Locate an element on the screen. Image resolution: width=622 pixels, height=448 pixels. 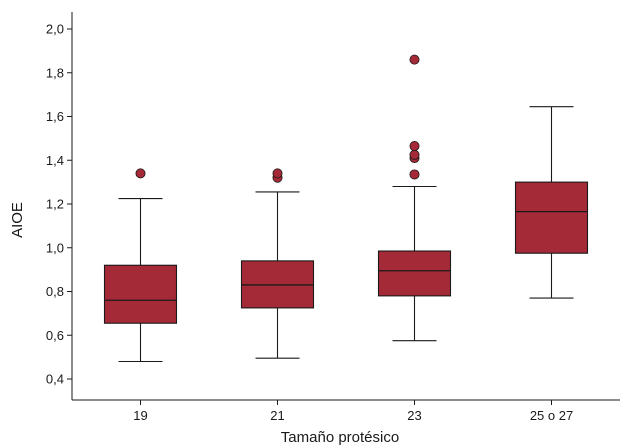
y-tick-label: 1,6 is located at coordinates (55, 116).